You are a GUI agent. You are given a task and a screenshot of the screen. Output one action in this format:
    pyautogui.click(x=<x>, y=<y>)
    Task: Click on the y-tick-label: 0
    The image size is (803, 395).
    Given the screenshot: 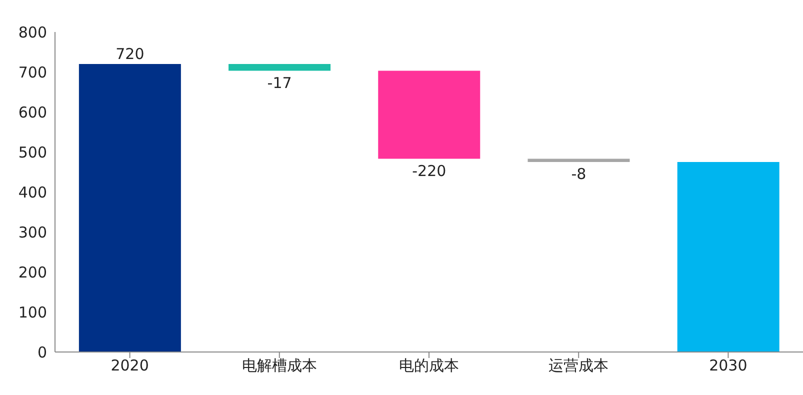 What is the action you would take?
    pyautogui.click(x=42, y=352)
    